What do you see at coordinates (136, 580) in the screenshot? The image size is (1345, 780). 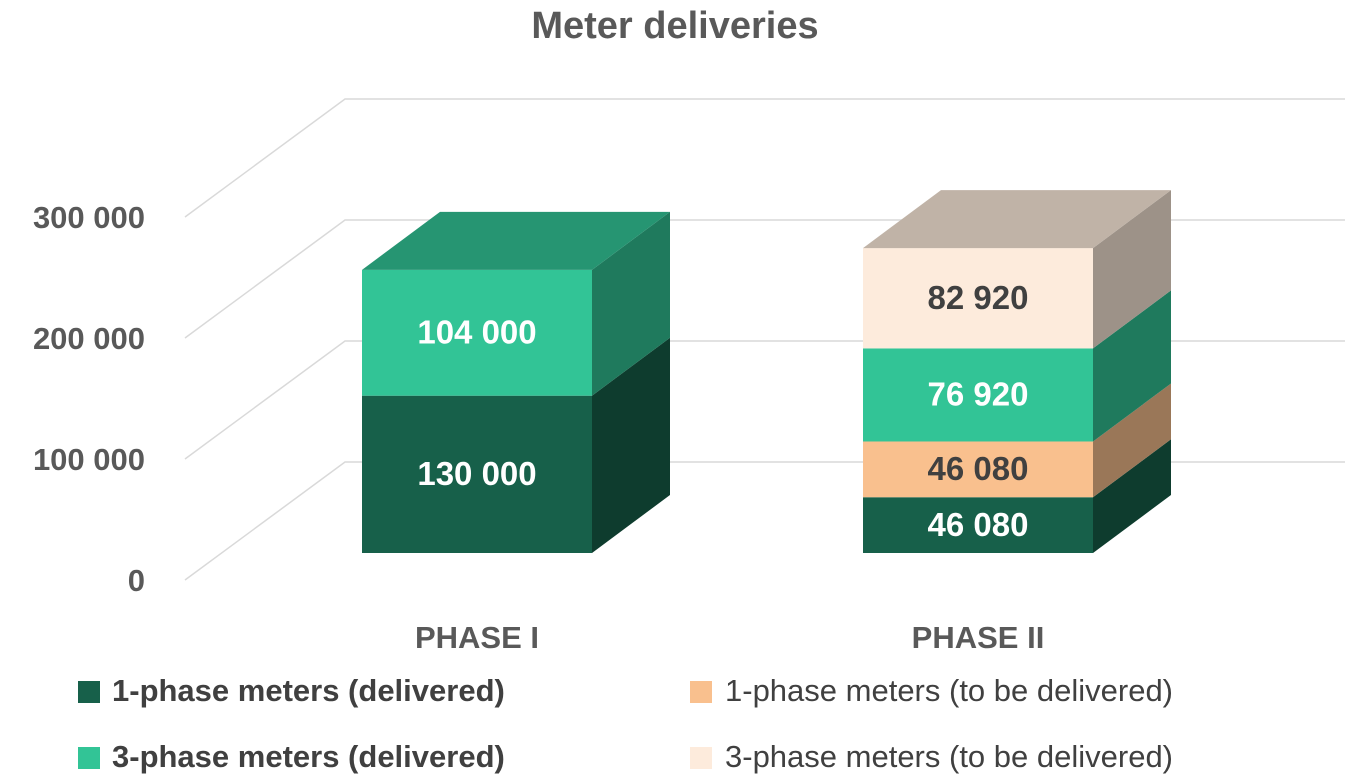 I see `y-tick-label: 0` at bounding box center [136, 580].